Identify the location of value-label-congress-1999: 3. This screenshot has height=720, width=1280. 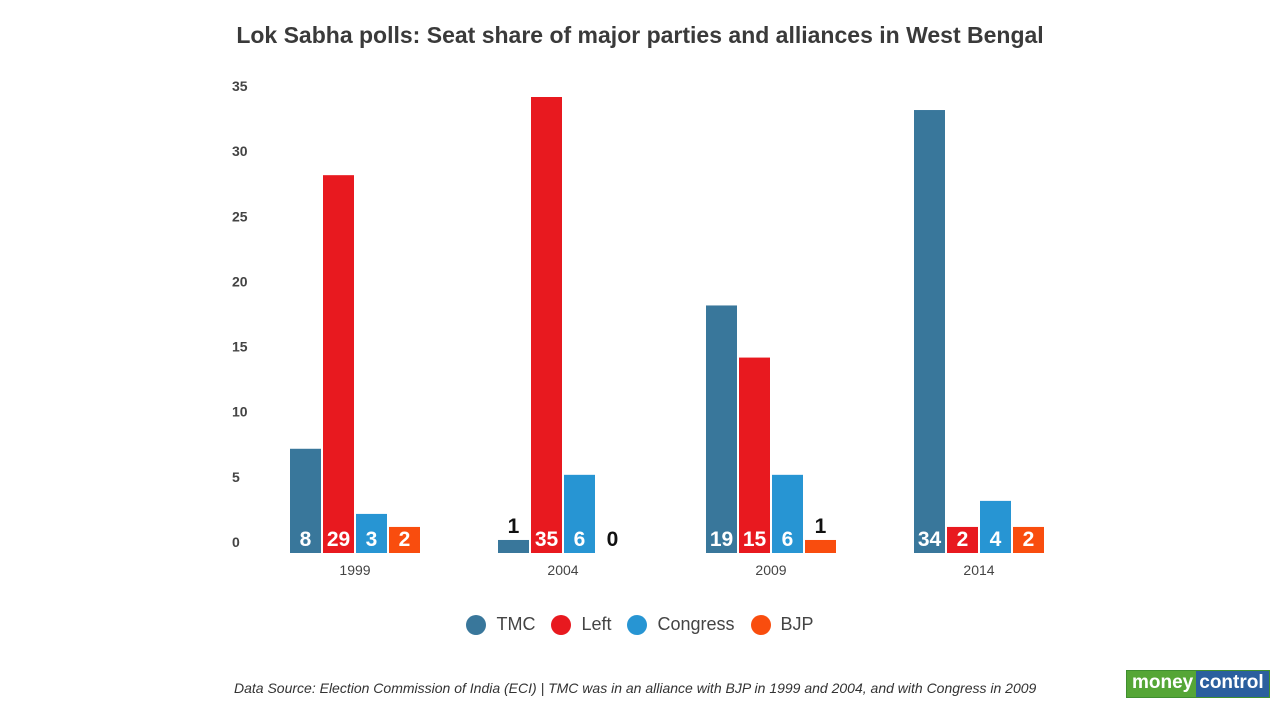
(372, 539).